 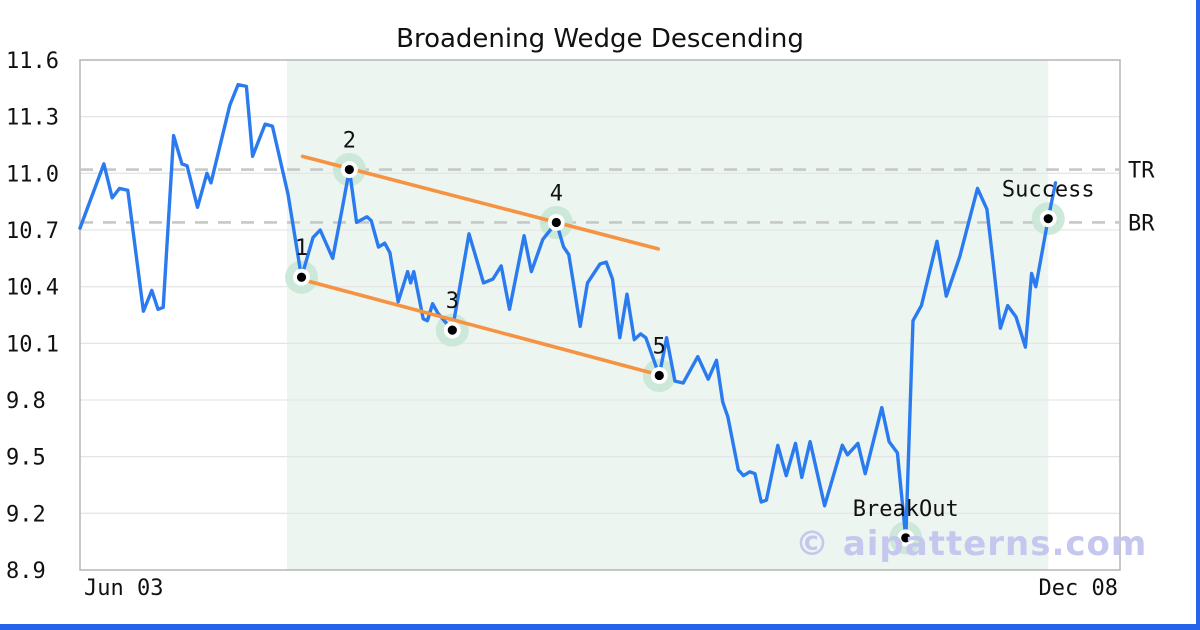 What do you see at coordinates (32, 288) in the screenshot?
I see `y-tick-label: 10.4` at bounding box center [32, 288].